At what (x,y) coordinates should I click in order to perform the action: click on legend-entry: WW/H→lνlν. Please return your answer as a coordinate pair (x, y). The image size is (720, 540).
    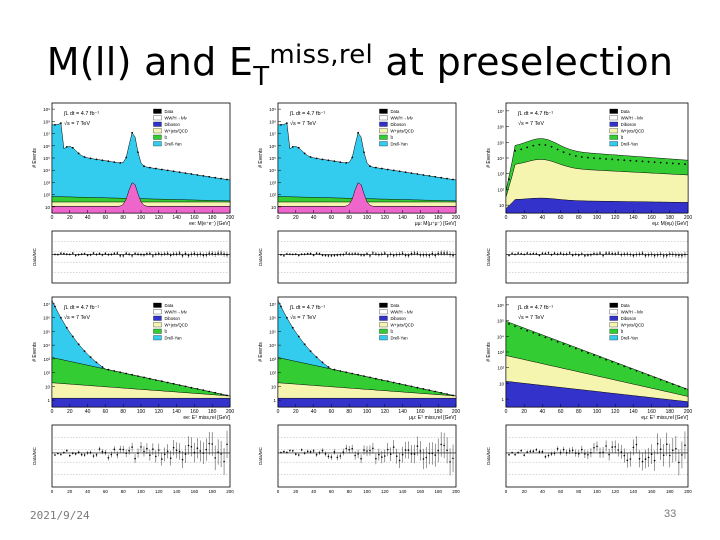
    Looking at the image, I should click on (401, 118).